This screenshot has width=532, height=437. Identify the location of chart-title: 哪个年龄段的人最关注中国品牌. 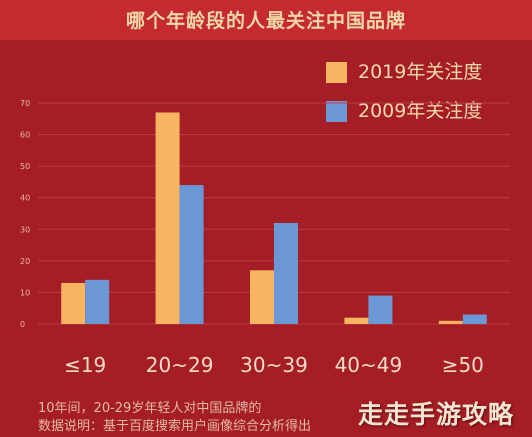
(265, 21).